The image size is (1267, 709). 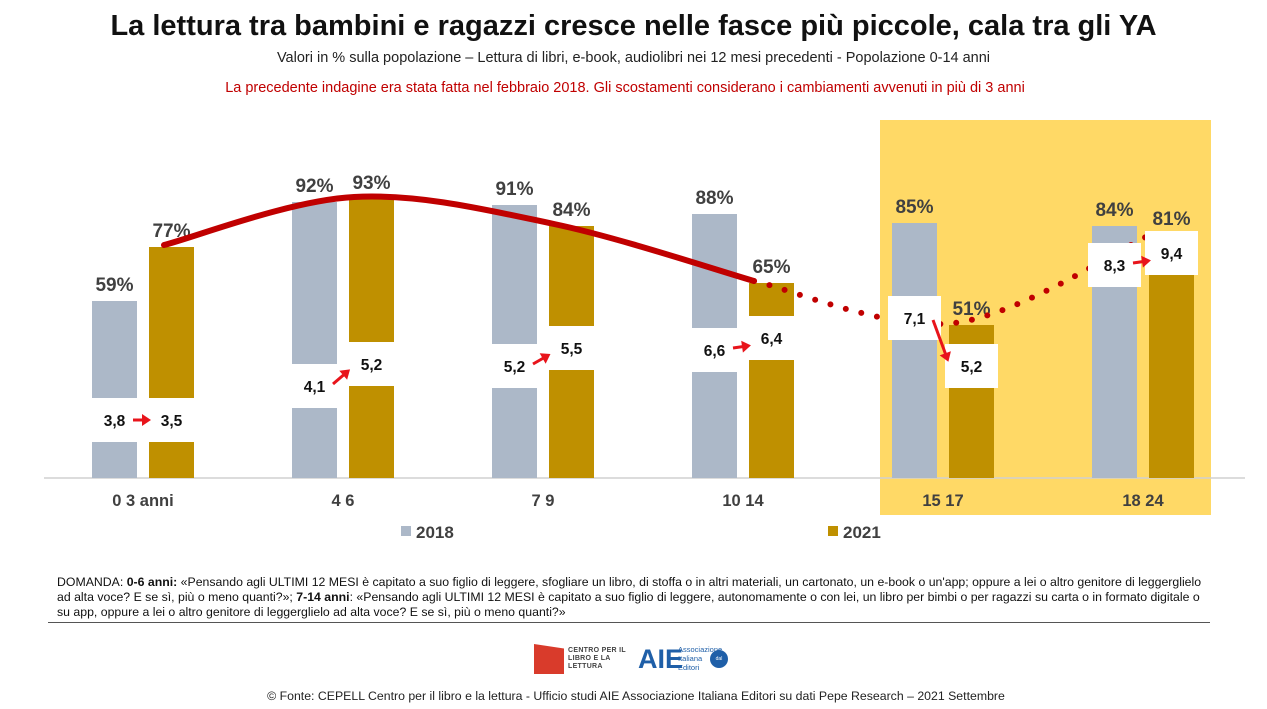 I want to click on aie-seal: dal 1869, so click(x=719, y=665).